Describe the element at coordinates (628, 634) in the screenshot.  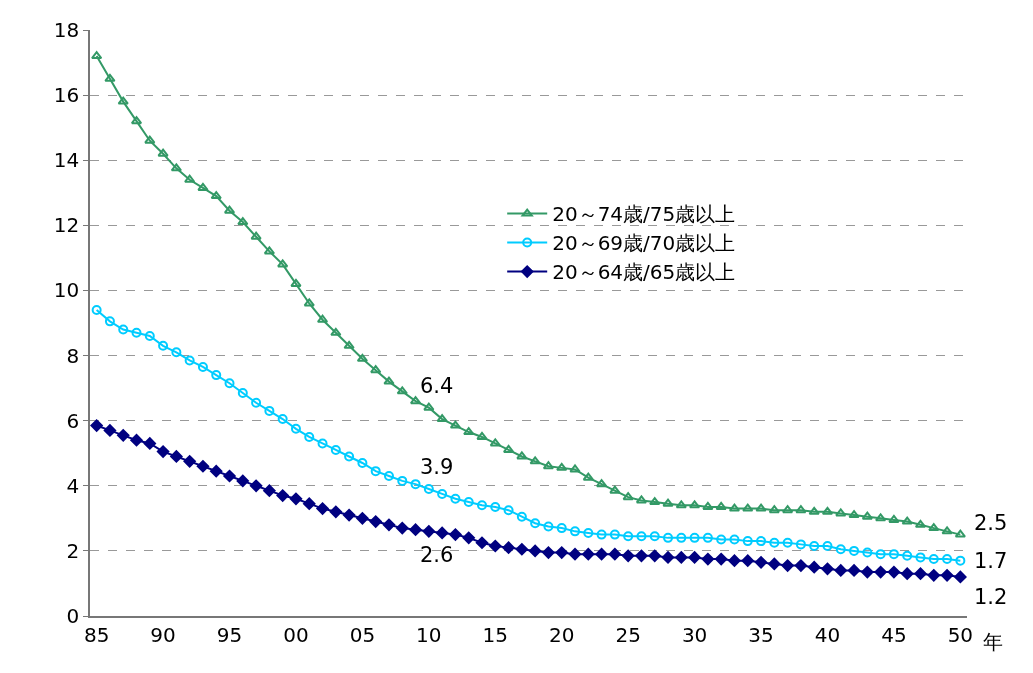
I see `x-tick-label: 25` at that location.